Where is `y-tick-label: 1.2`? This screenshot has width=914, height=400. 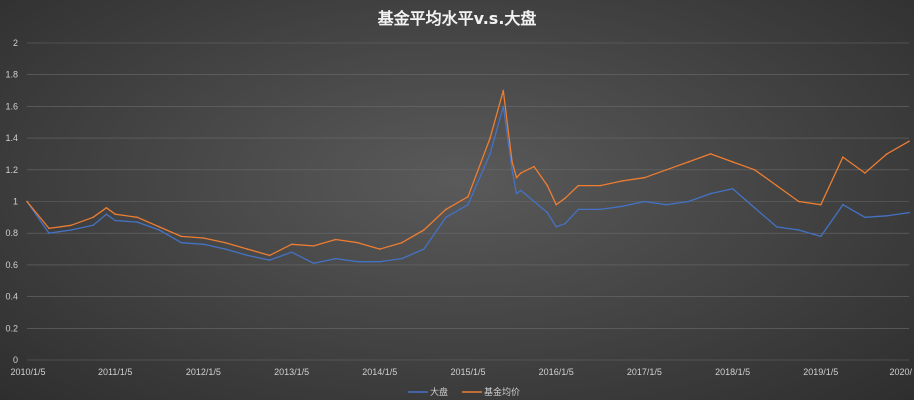 y-tick-label: 1.2 is located at coordinates (11, 170).